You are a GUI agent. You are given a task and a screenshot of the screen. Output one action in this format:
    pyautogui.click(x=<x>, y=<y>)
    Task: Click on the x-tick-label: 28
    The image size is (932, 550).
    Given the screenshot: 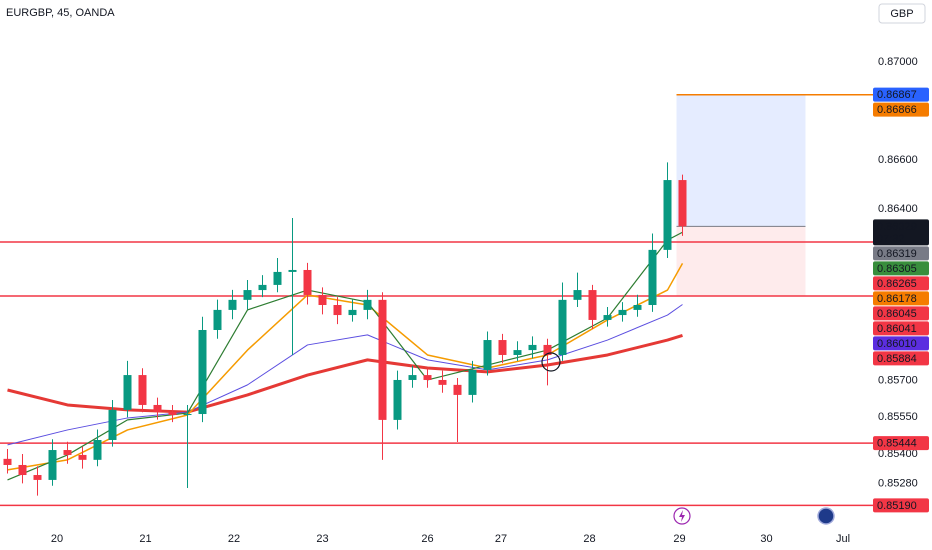 What is the action you would take?
    pyautogui.click(x=589, y=539)
    